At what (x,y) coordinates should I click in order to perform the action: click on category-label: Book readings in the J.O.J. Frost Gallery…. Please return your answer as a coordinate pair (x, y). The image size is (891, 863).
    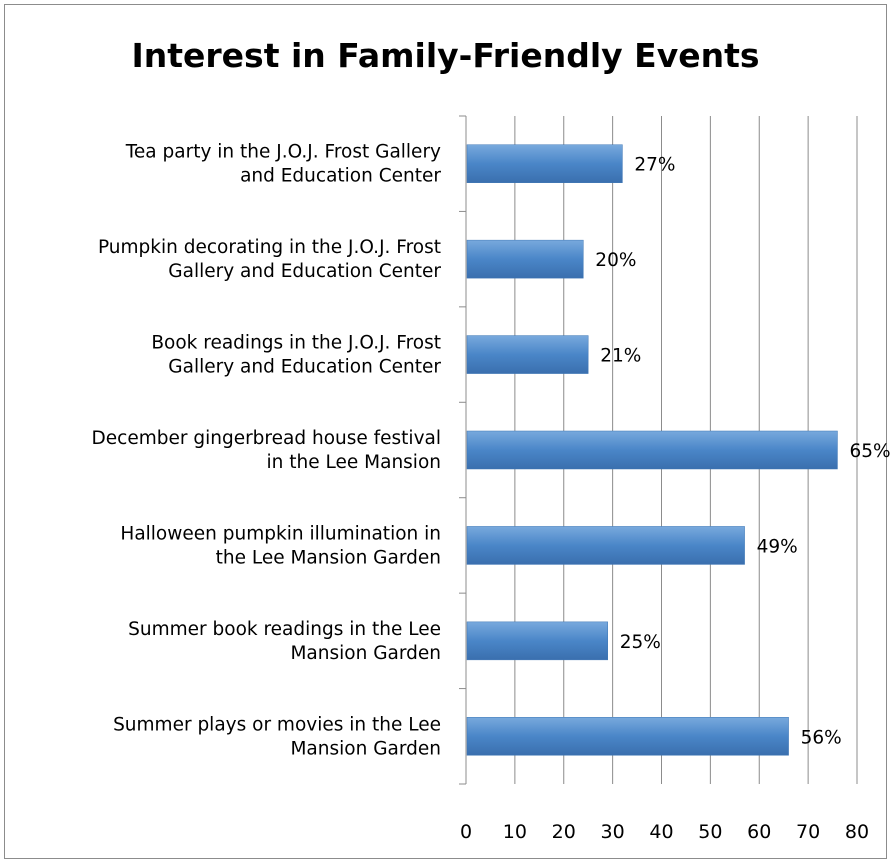
    Looking at the image, I should click on (296, 355).